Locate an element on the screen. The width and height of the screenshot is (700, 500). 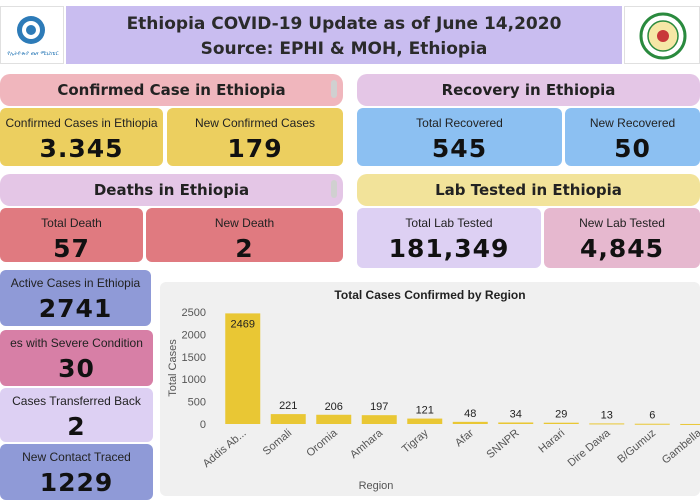
confirmed-new-label: New Confirmed Cases is located at coordinates (255, 123).